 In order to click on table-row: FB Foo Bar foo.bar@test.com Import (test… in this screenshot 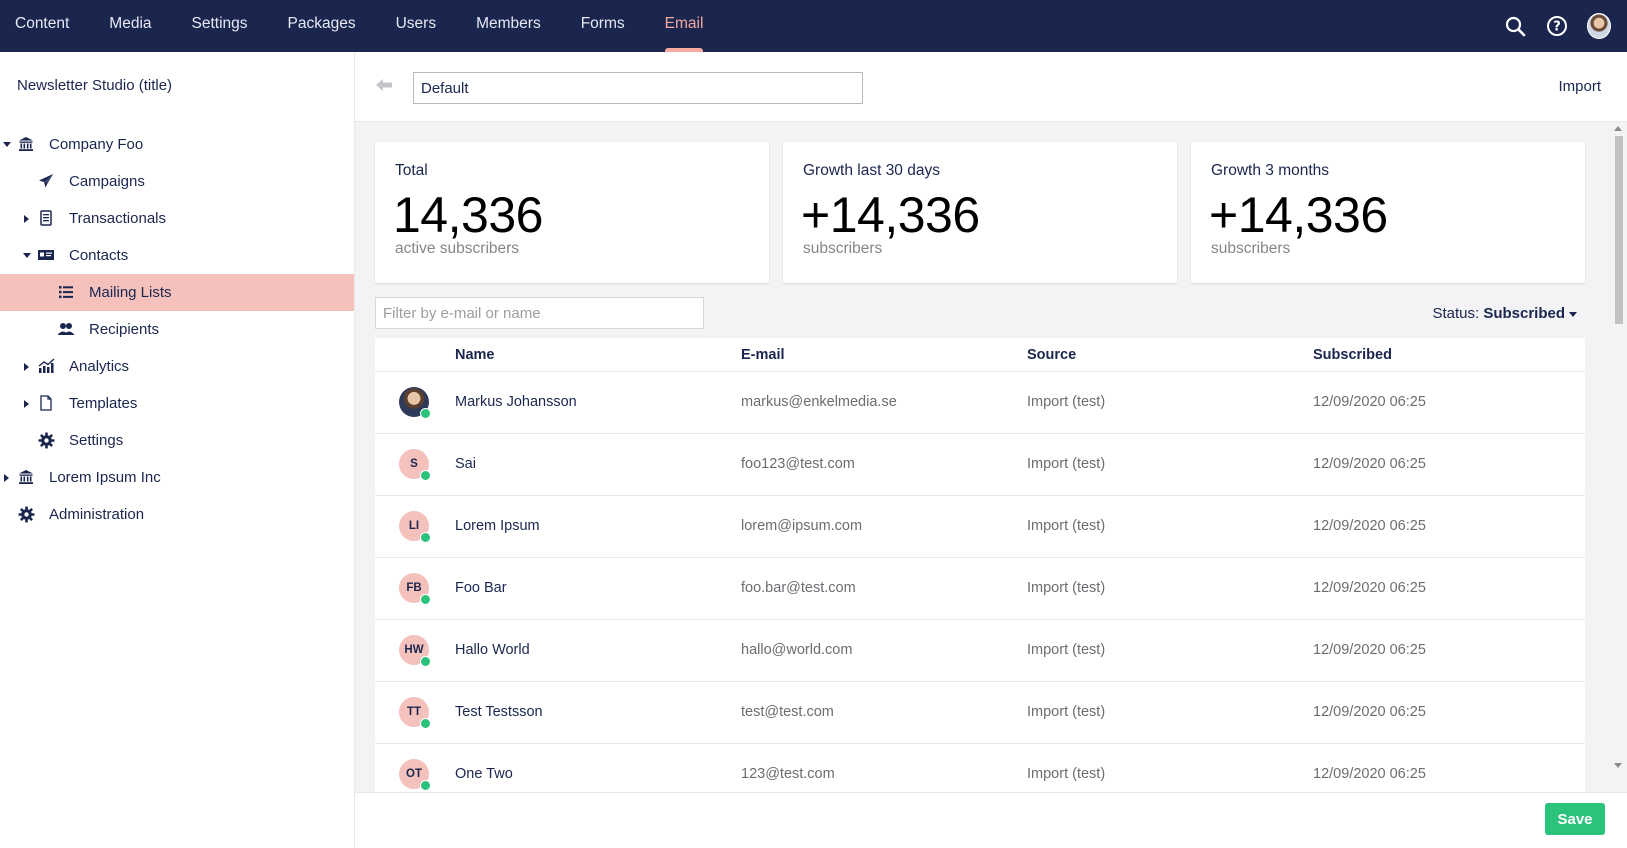, I will do `click(980, 589)`.